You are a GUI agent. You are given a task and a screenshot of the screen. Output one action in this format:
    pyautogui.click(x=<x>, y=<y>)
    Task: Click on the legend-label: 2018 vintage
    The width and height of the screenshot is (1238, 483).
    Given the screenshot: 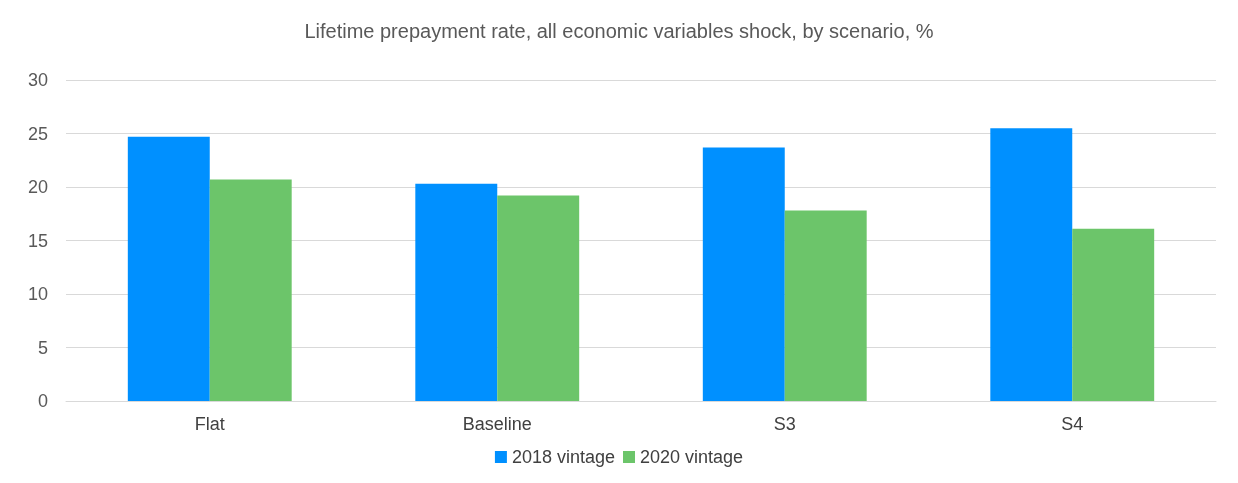 What is the action you would take?
    pyautogui.click(x=563, y=457)
    